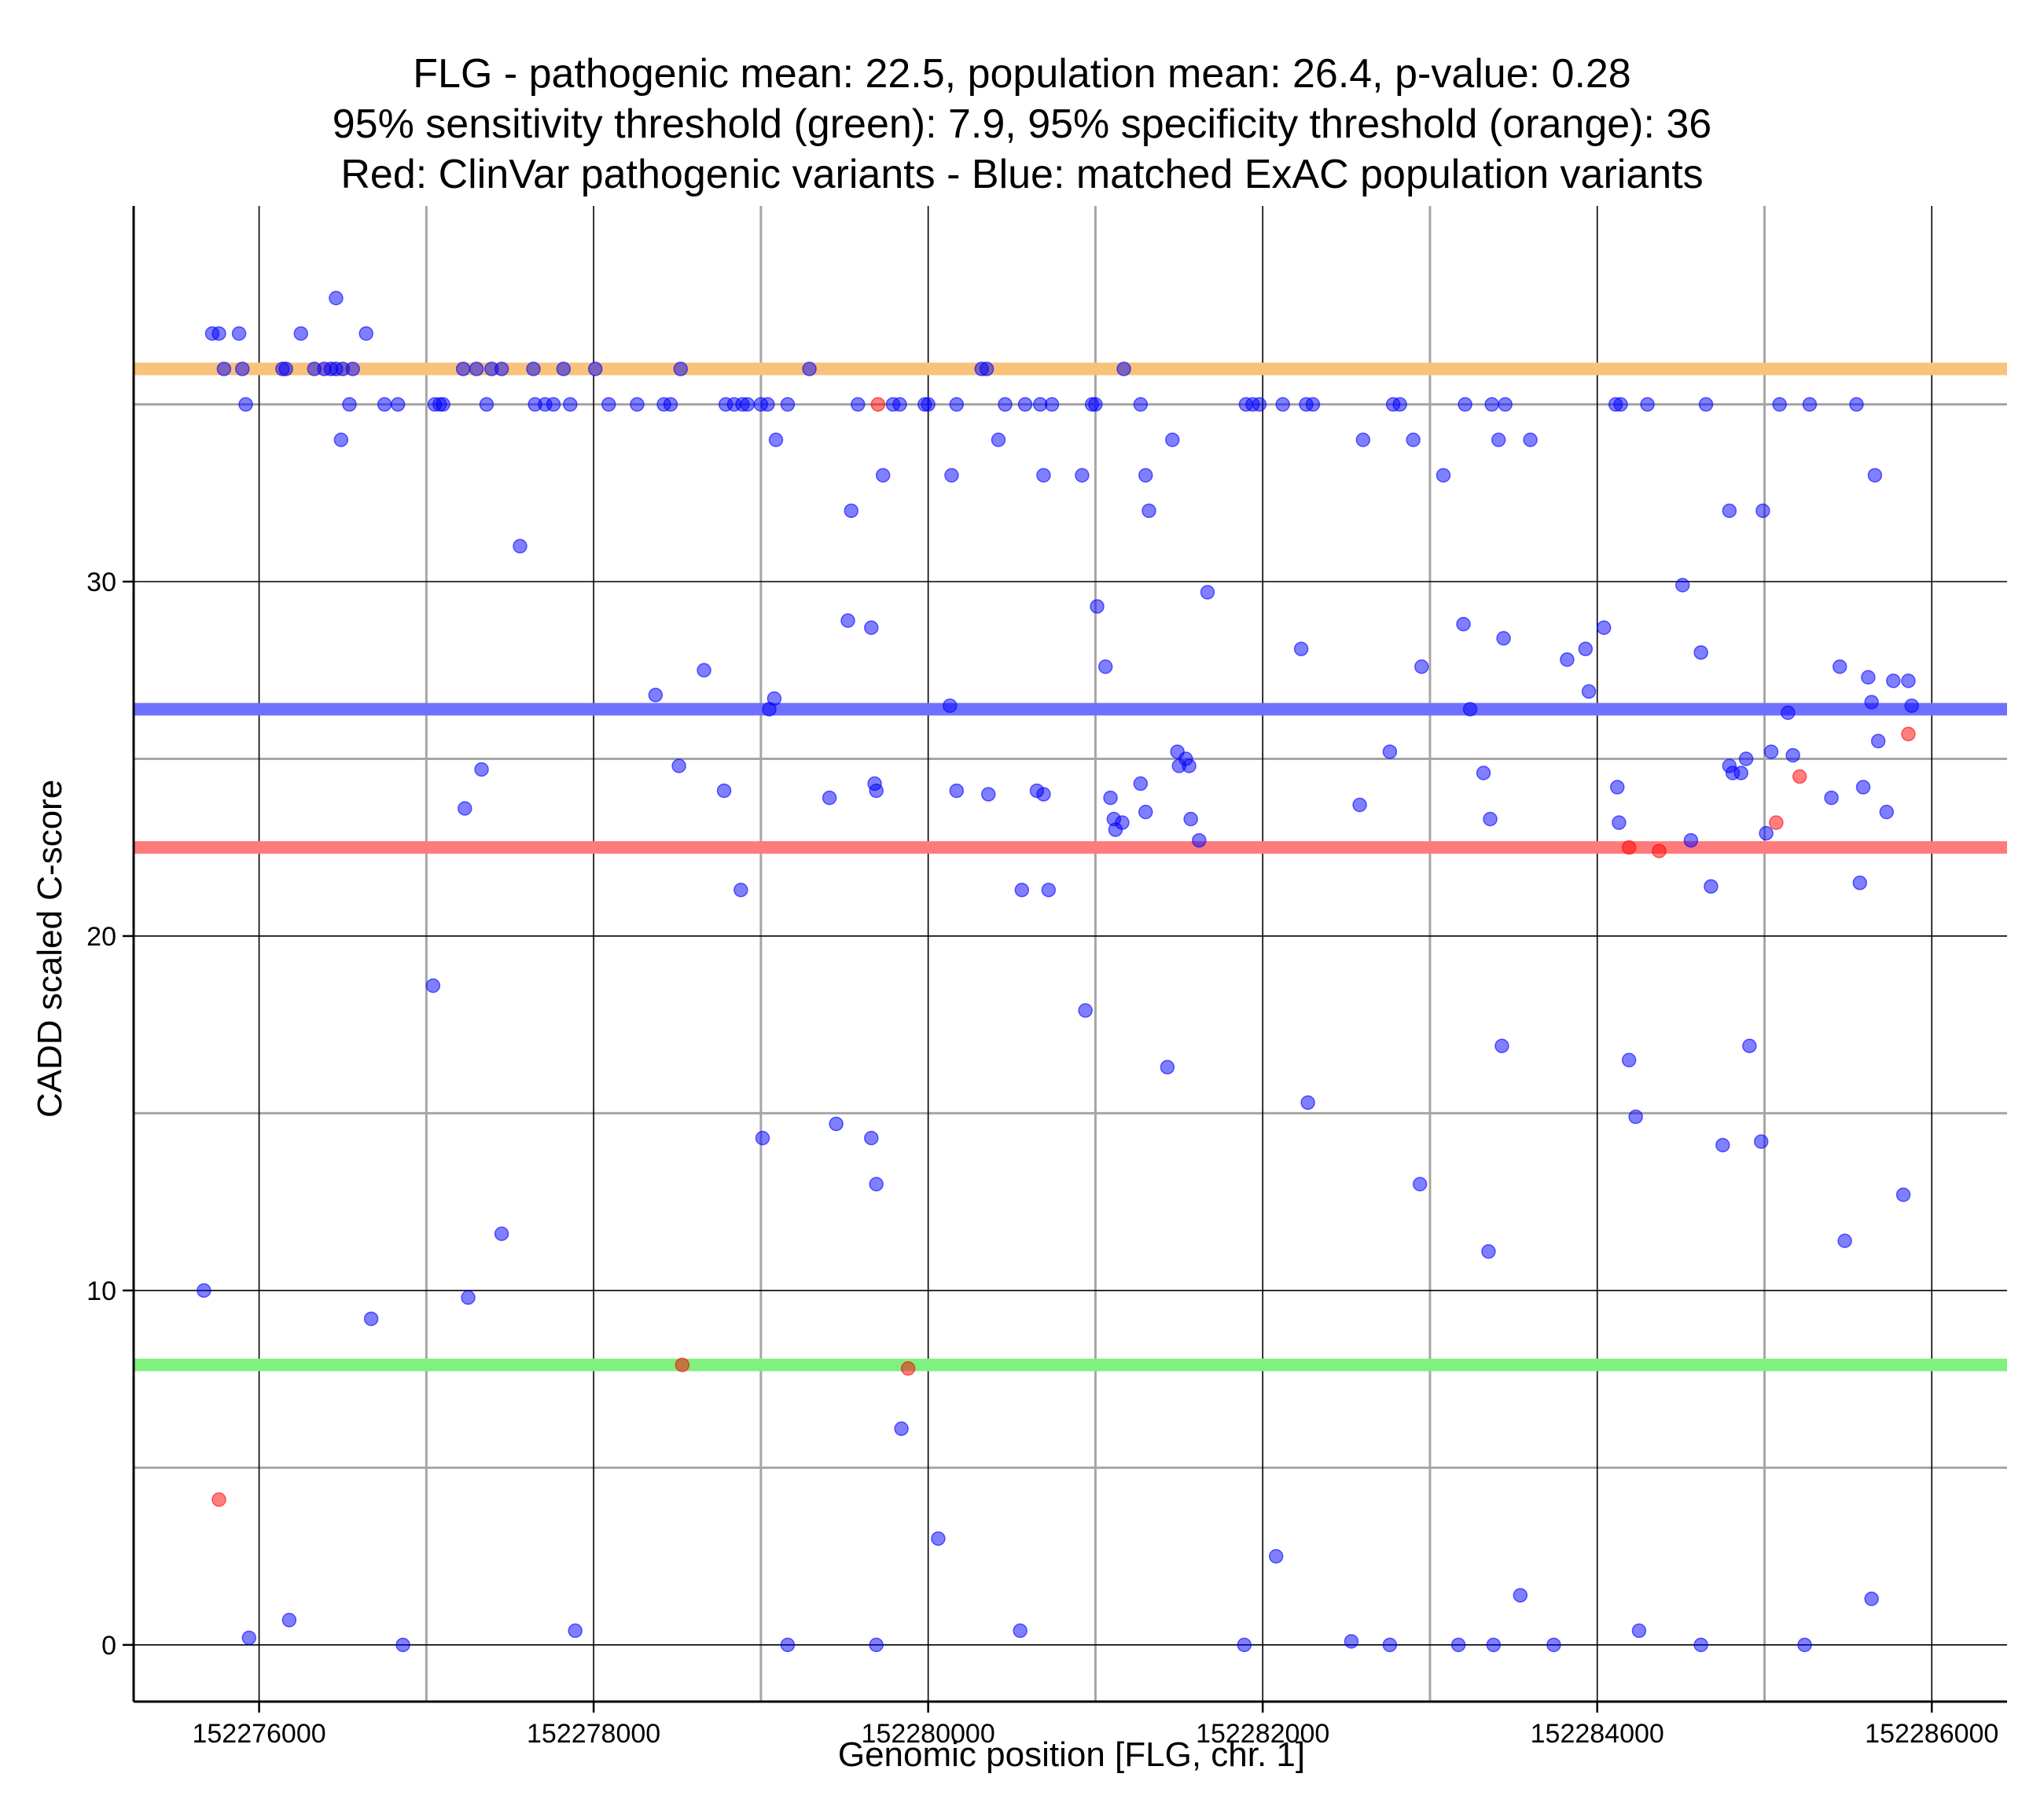  Describe the element at coordinates (1598, 1734) in the screenshot. I see `x-tick-label: 152284000` at that location.